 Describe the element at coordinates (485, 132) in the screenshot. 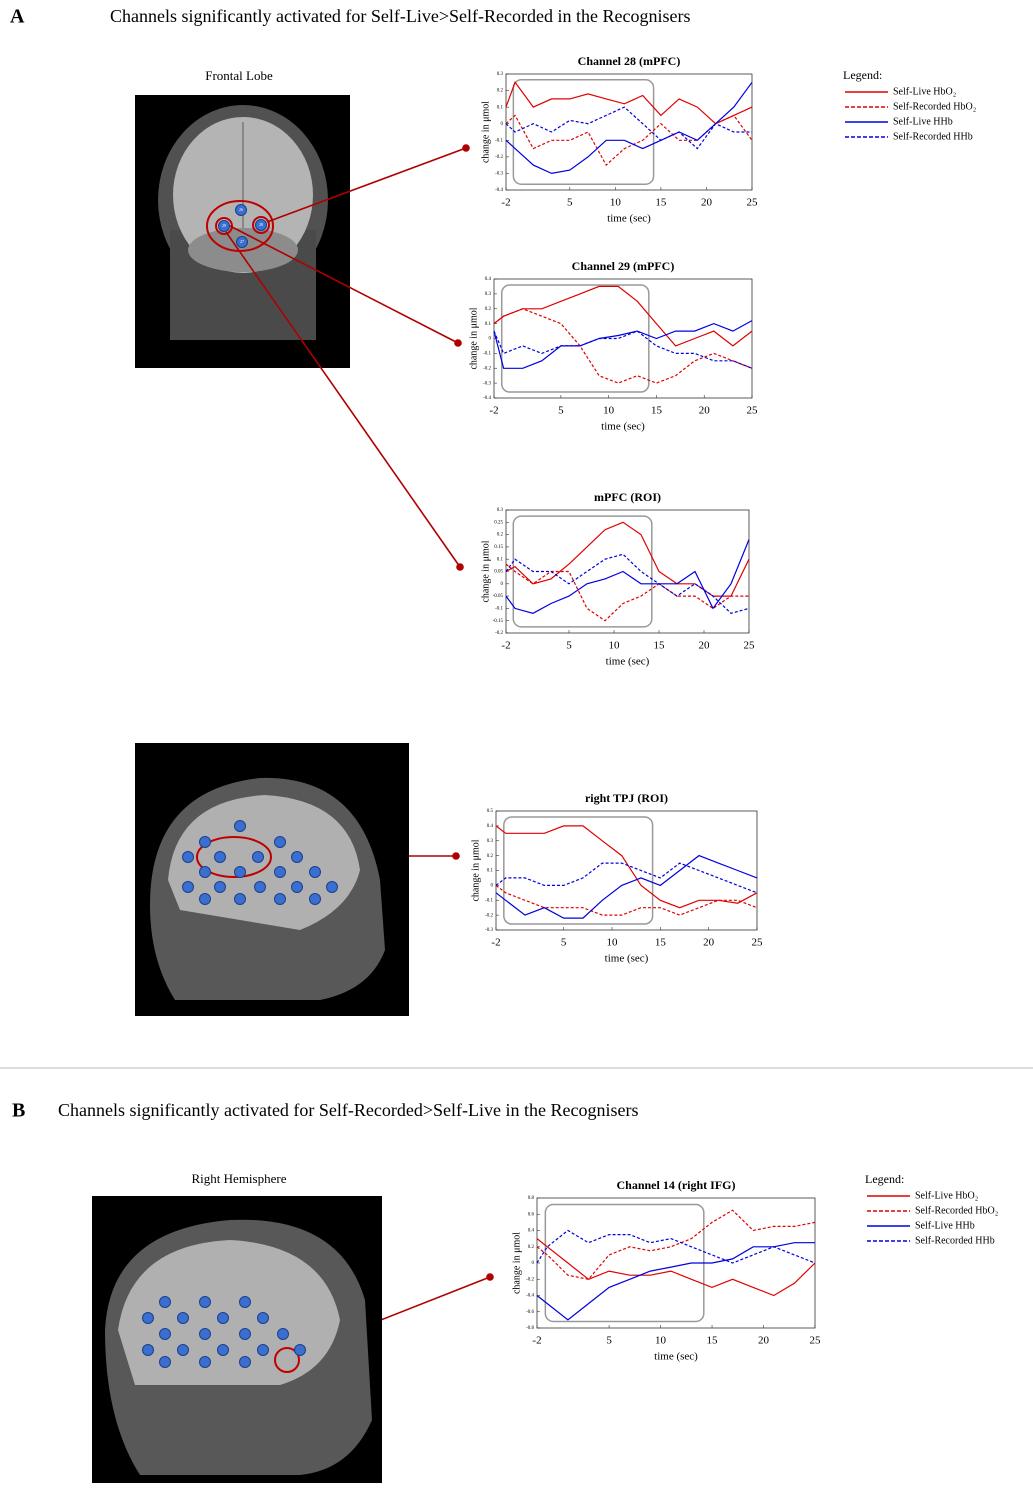

I see `y-axis-label: change in μmol` at that location.